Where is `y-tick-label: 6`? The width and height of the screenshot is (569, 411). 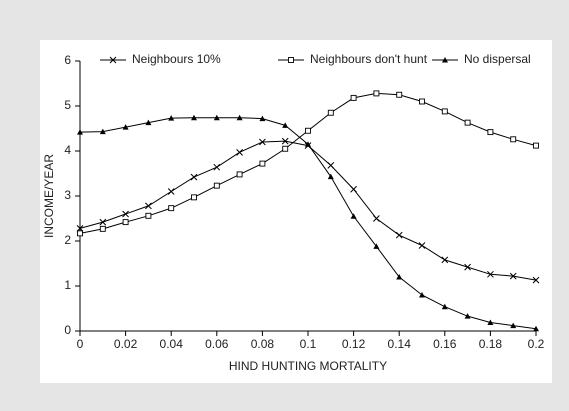
y-tick-label: 6 is located at coordinates (67, 60).